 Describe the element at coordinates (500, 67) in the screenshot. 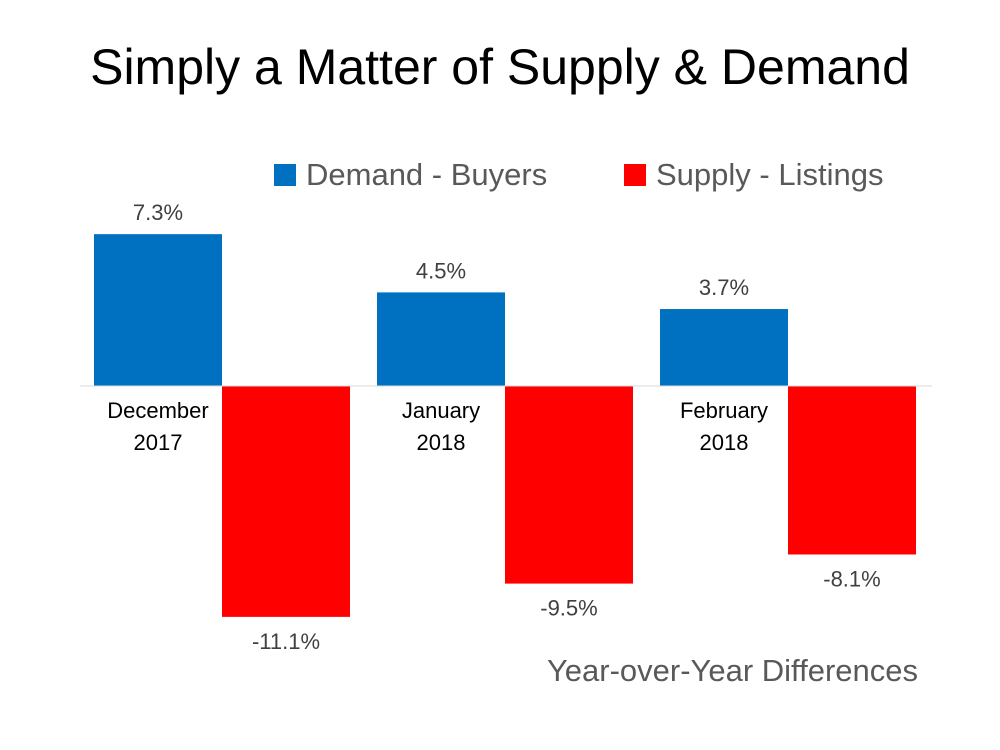

I see `chart-title: Simply a Matter of Supply & Demand` at that location.